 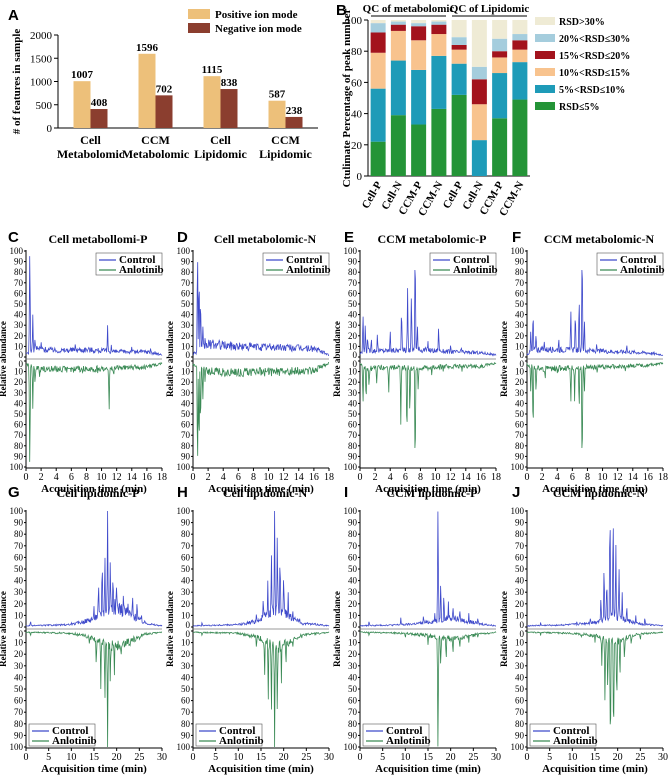 What do you see at coordinates (496, 477) in the screenshot?
I see `x-tick-label: 18` at bounding box center [496, 477].